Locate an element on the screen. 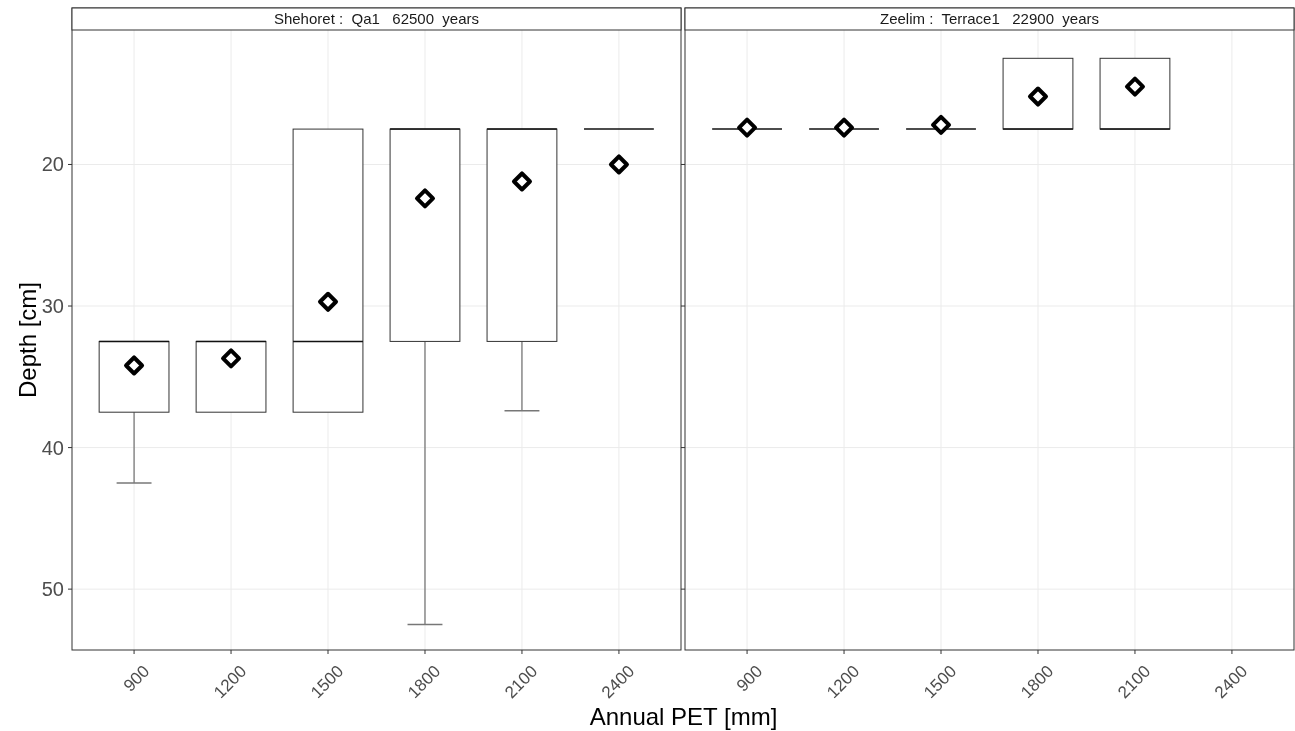 Image resolution: width=1295 pixels, height=731 pixels. chart-title: Shehoret : Qa1 62500 years is located at coordinates (376, 18).